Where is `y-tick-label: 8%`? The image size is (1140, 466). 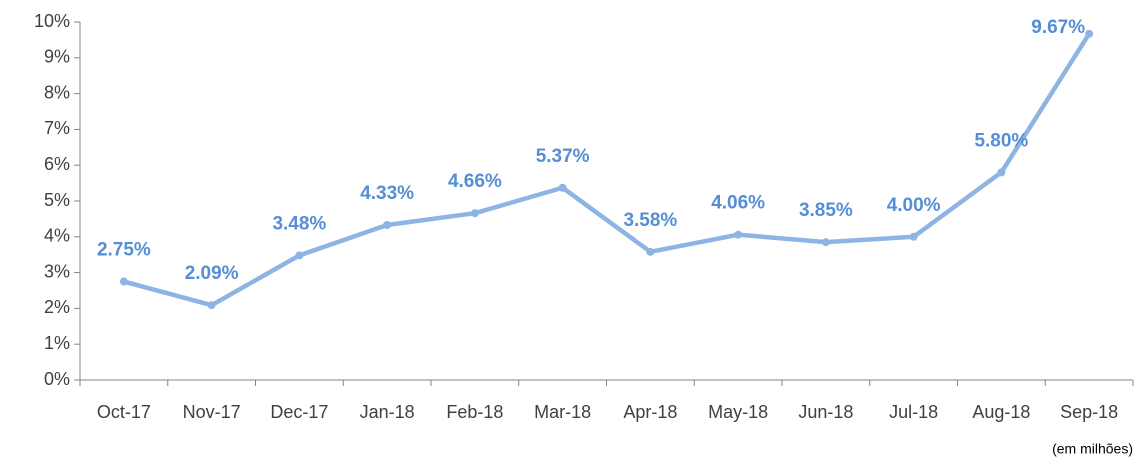 y-tick-label: 8% is located at coordinates (57, 92).